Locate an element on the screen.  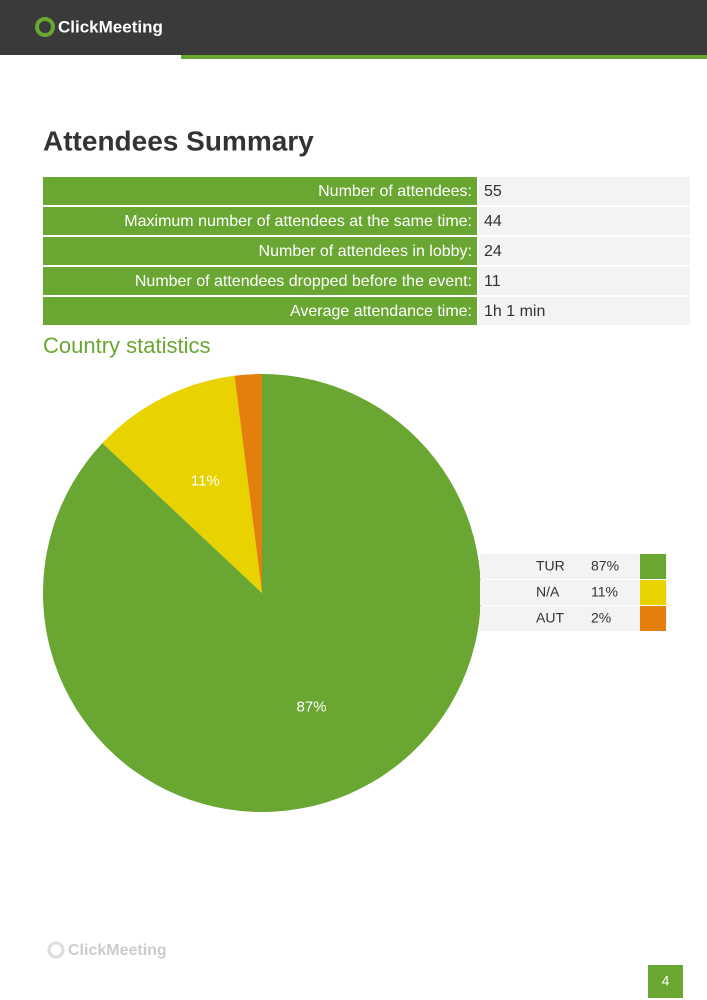
row-label: Number of attendees in lobby: is located at coordinates (365, 251).